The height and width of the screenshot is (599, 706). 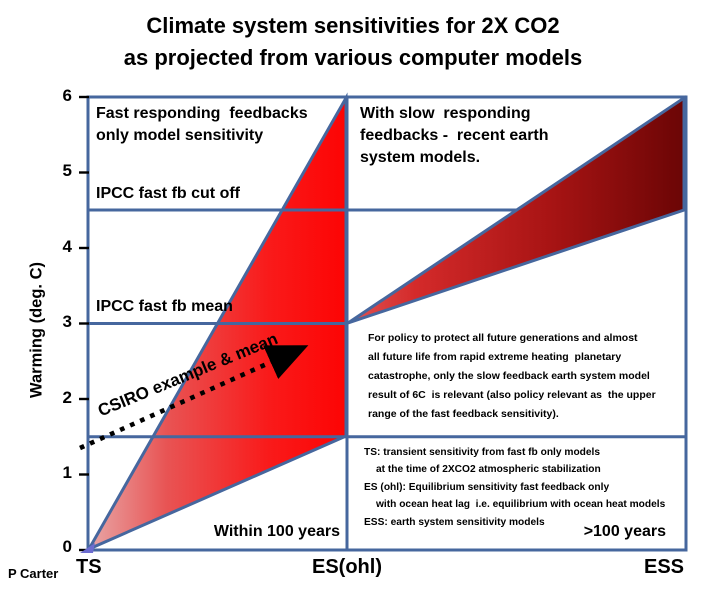 I want to click on right-panel-header-line: feedbacks - recent earth, so click(x=454, y=135).